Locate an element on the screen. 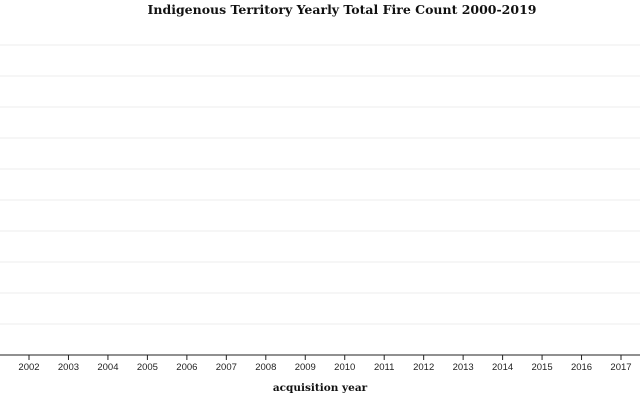  x-axis-label: acquisition year is located at coordinates (320, 388).